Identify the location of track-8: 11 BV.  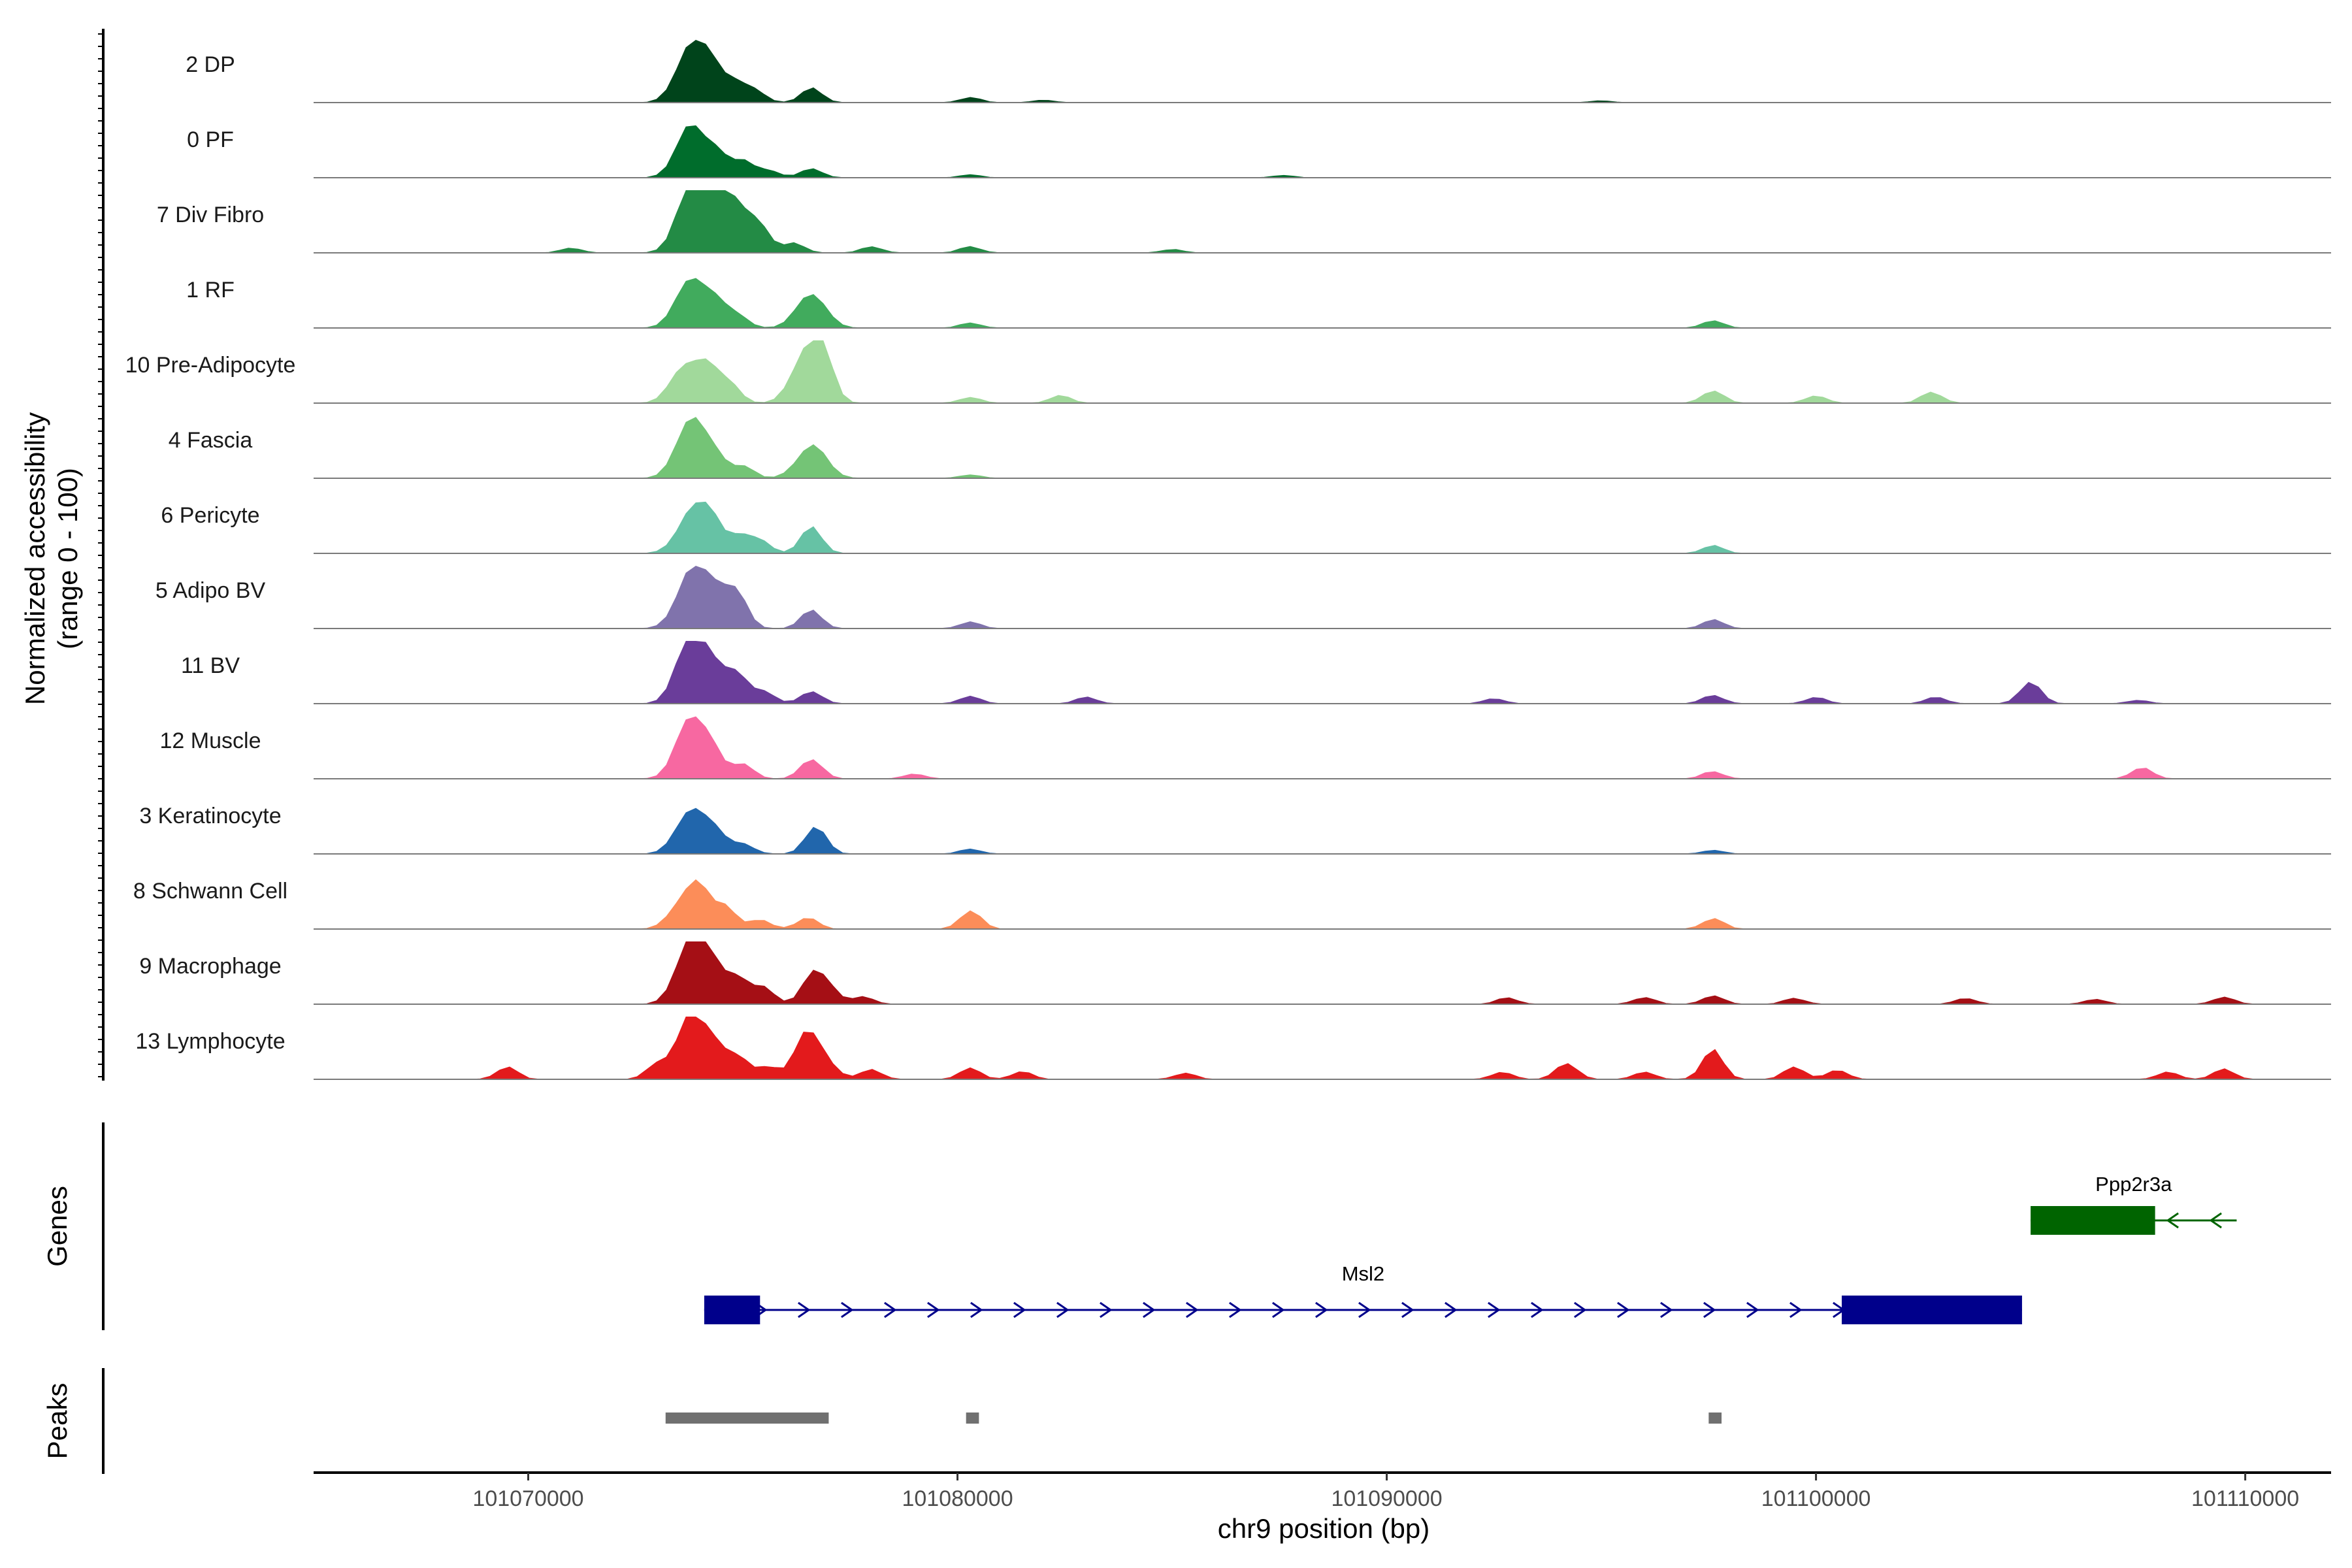
(1256, 672).